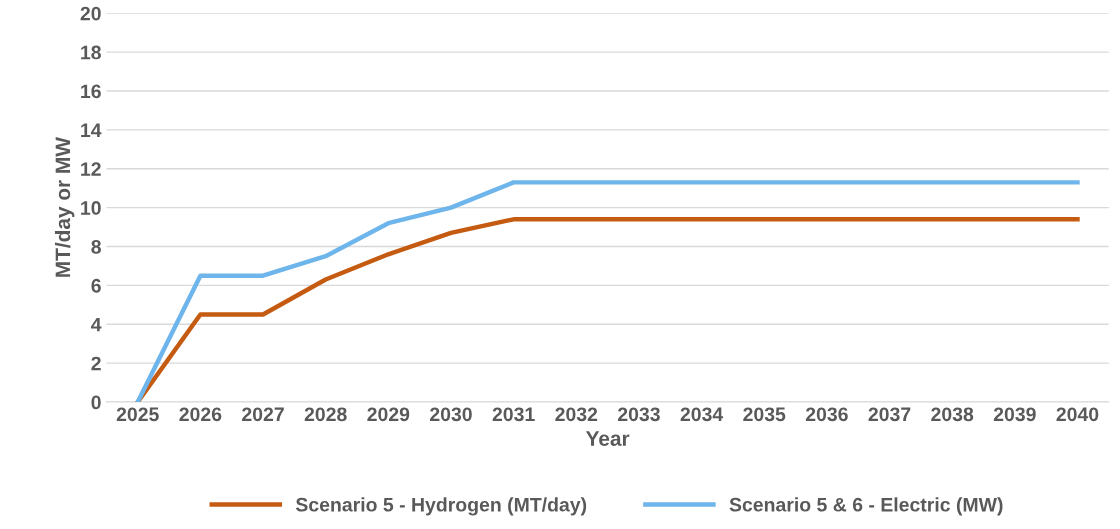 This screenshot has height=529, width=1120. What do you see at coordinates (826, 414) in the screenshot?
I see `x-tick-label: 2036` at bounding box center [826, 414].